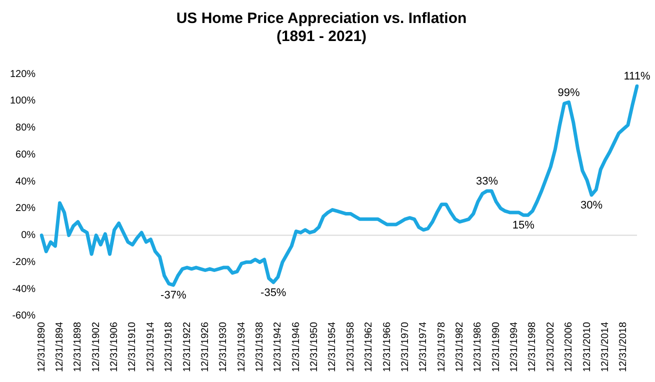  What do you see at coordinates (173, 296) in the screenshot?
I see `annotation: -37%` at bounding box center [173, 296].